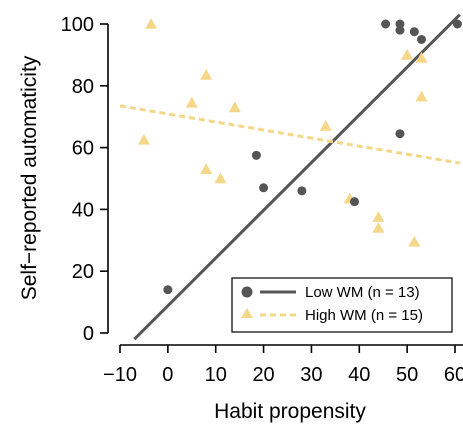  I want to click on x-tick-label: 60, so click(453, 375).